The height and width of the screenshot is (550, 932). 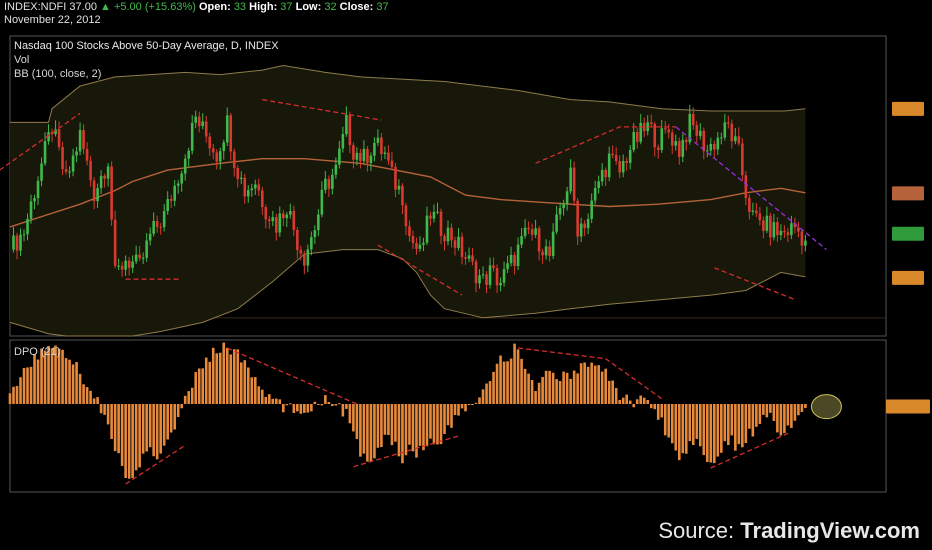 I want to click on study-vol: Vol, so click(x=21, y=60).